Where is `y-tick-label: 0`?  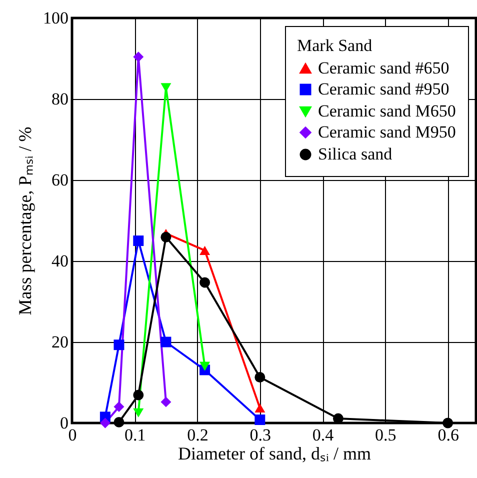 y-tick-label: 0 is located at coordinates (64, 423).